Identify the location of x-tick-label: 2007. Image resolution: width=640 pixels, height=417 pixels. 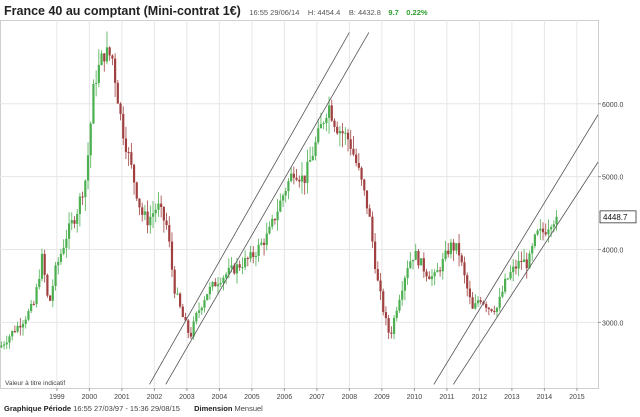
(317, 397).